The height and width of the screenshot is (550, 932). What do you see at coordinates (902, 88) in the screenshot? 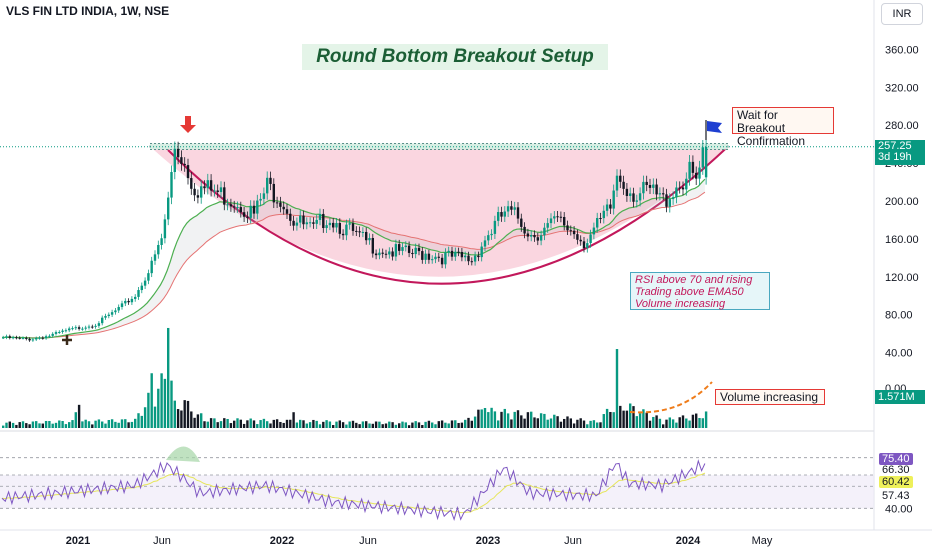
I see `price-tick-label: 320.00` at bounding box center [902, 88].